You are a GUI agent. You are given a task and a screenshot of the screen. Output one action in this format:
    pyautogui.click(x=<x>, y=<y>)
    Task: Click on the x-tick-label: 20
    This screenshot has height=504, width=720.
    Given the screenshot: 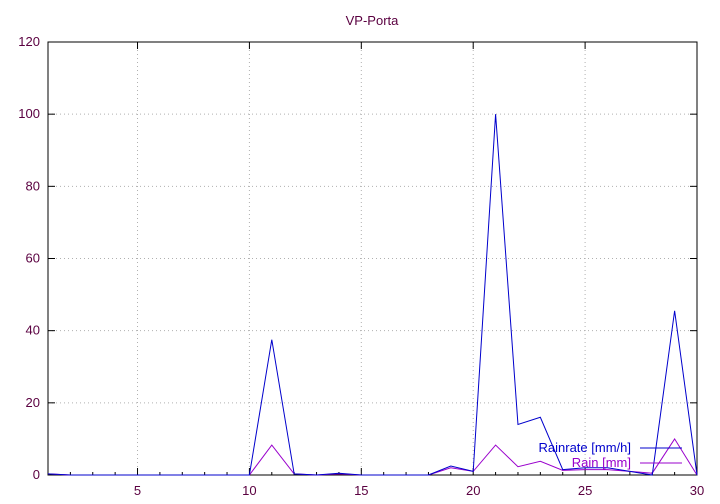 What is the action you would take?
    pyautogui.click(x=473, y=490)
    